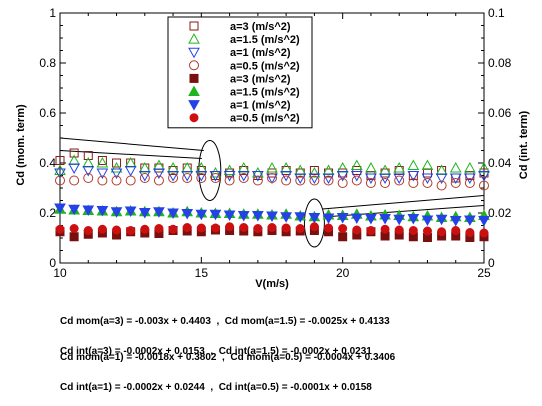  I want to click on legend-label: a=1.5 (m/s^2), so click(265, 40).